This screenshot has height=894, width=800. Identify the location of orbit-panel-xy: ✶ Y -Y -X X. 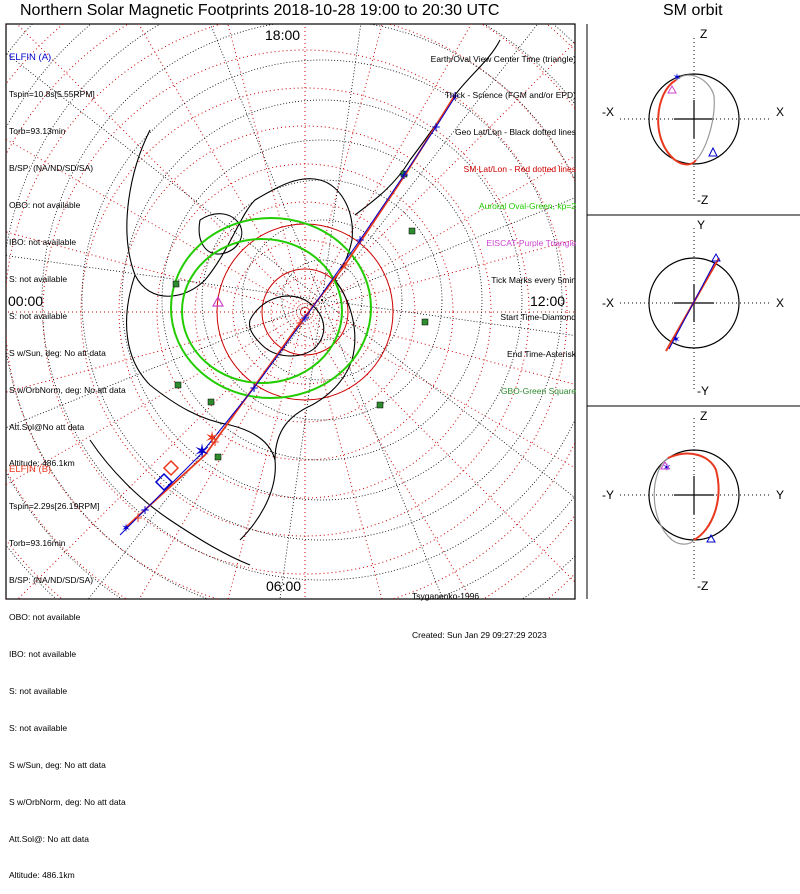
(693, 308).